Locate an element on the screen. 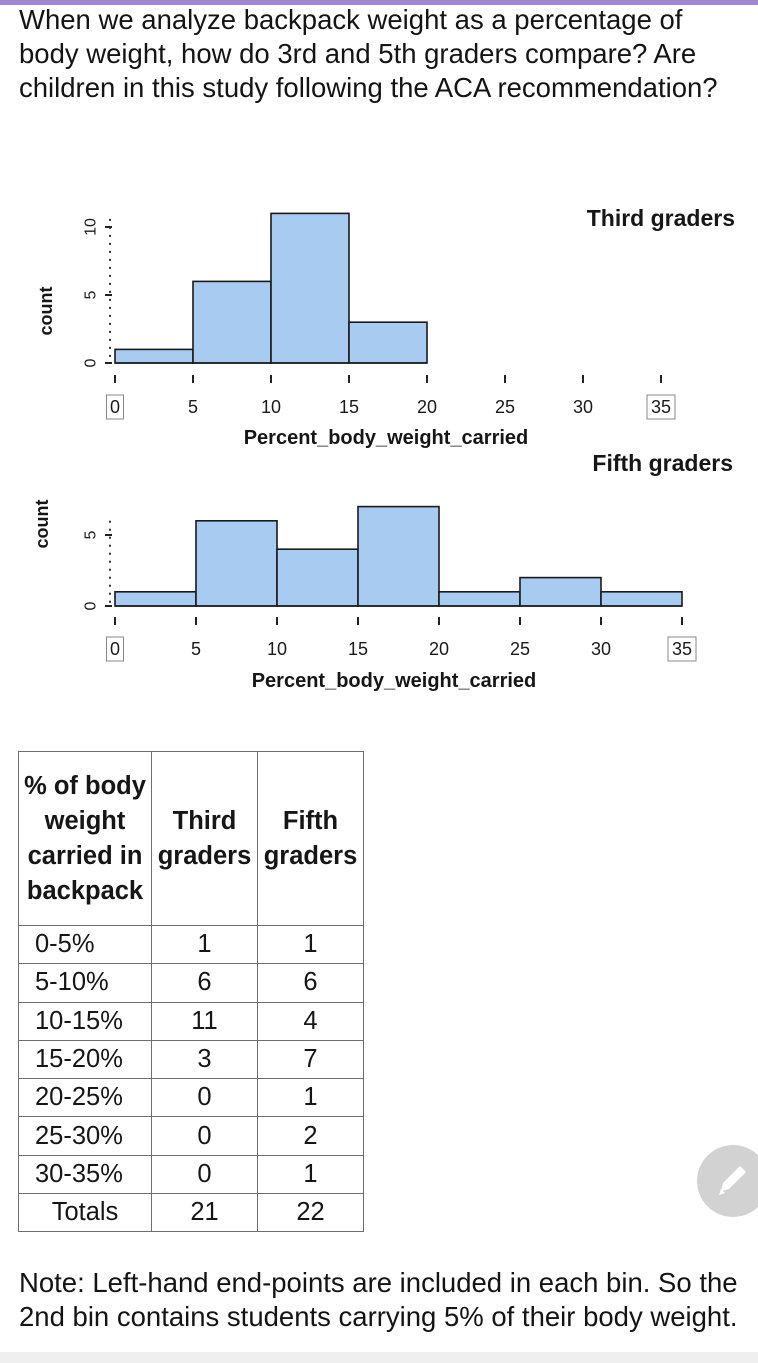 This screenshot has height=1363, width=758. fifth-count-cell: 22 is located at coordinates (310, 1213).